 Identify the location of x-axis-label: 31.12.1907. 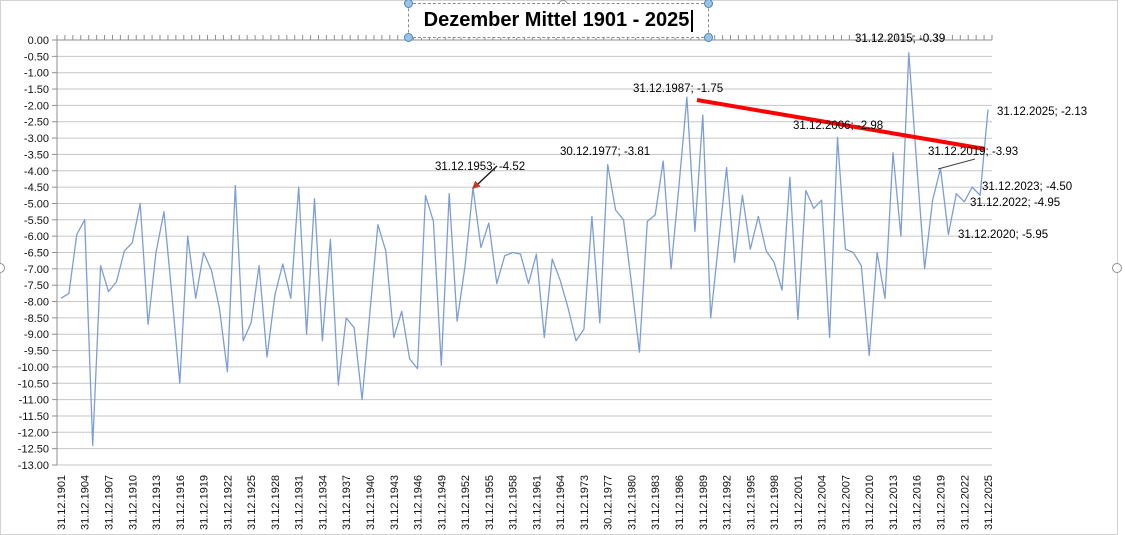
(110, 502).